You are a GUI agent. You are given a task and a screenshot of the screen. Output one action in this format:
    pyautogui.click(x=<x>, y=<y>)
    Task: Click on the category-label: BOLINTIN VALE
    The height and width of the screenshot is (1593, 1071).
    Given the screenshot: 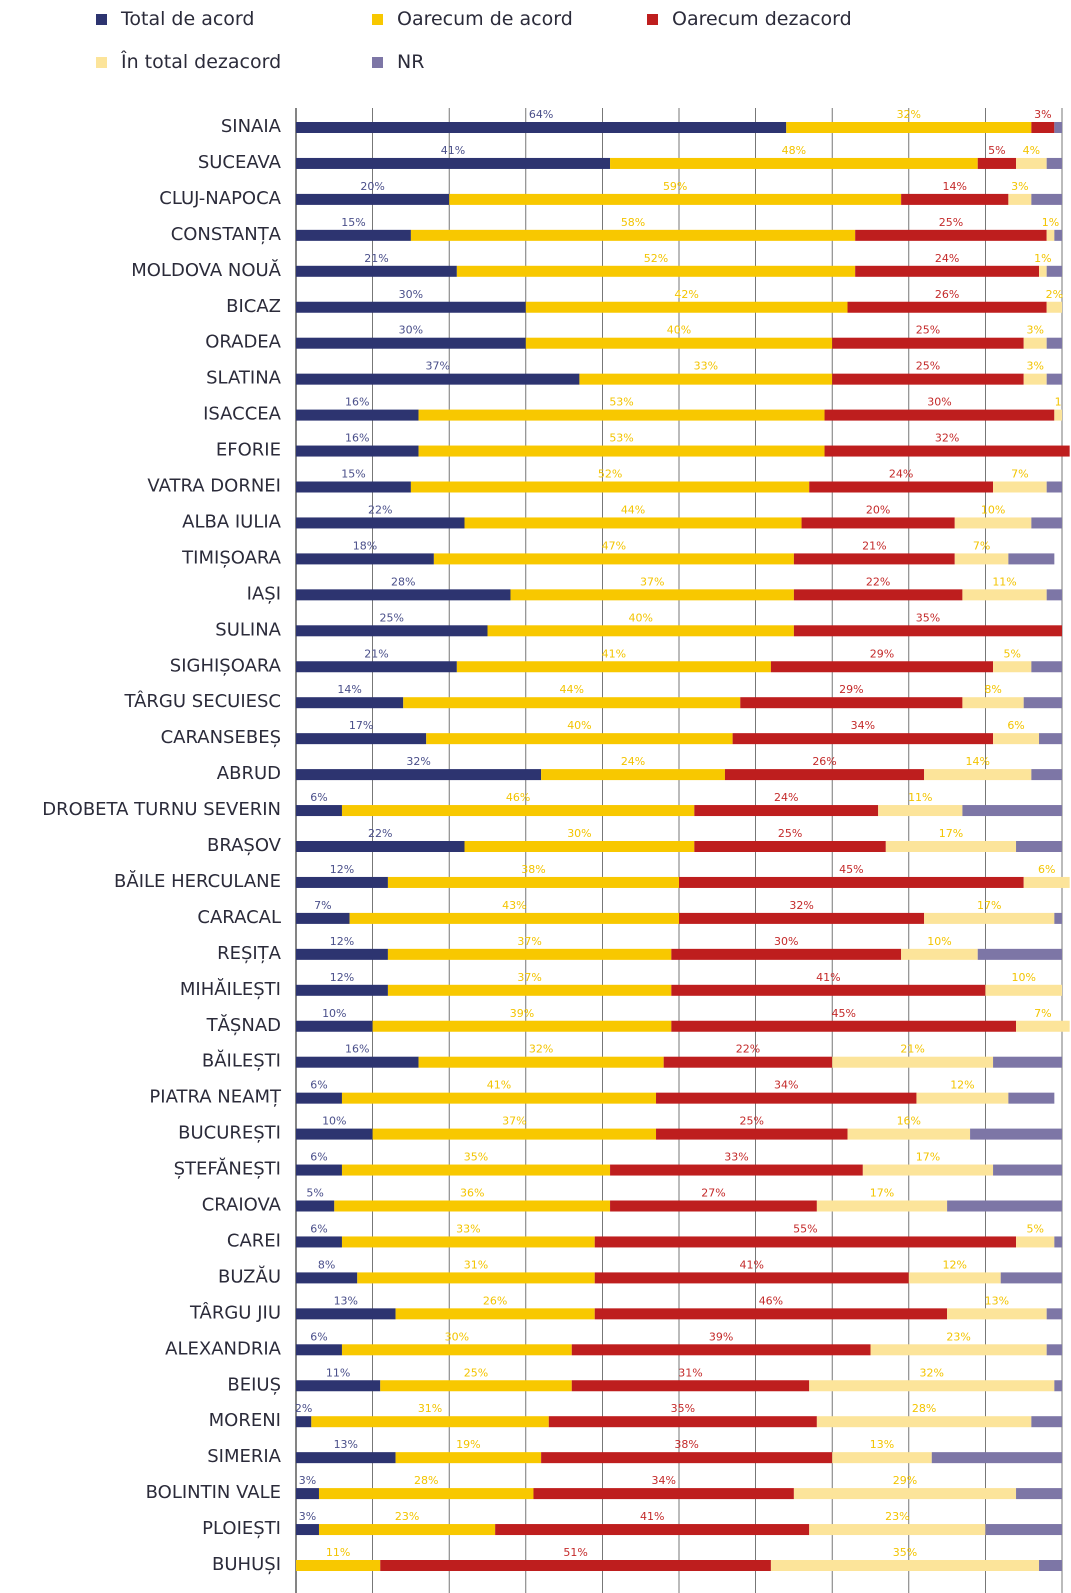 What is the action you would take?
    pyautogui.click(x=213, y=1492)
    